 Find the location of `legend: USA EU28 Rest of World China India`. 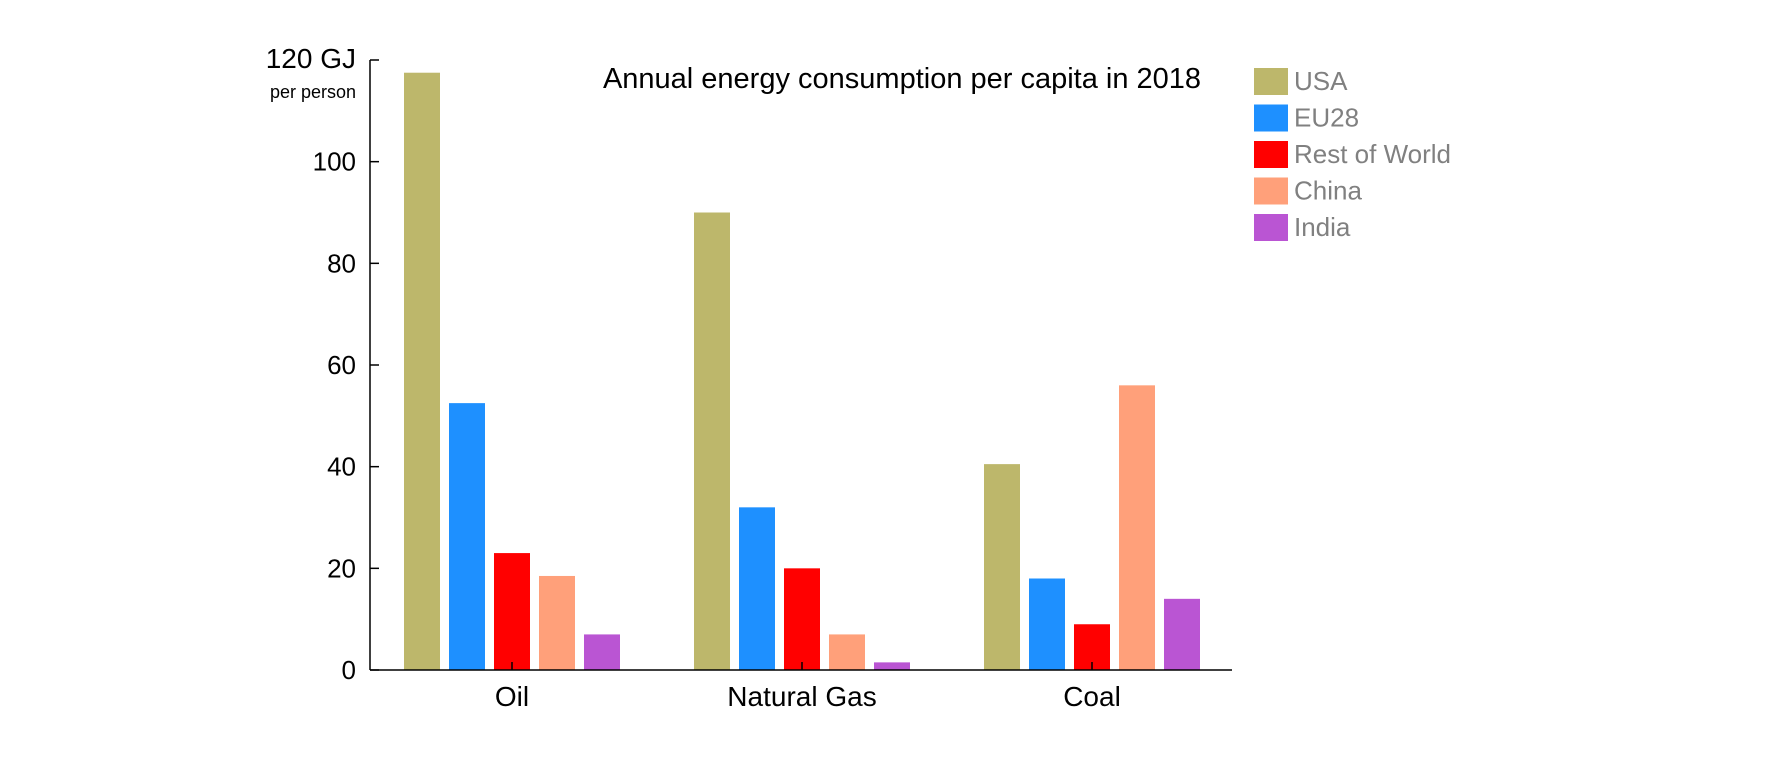

legend: USA EU28 Rest of World China India is located at coordinates (1352, 154).